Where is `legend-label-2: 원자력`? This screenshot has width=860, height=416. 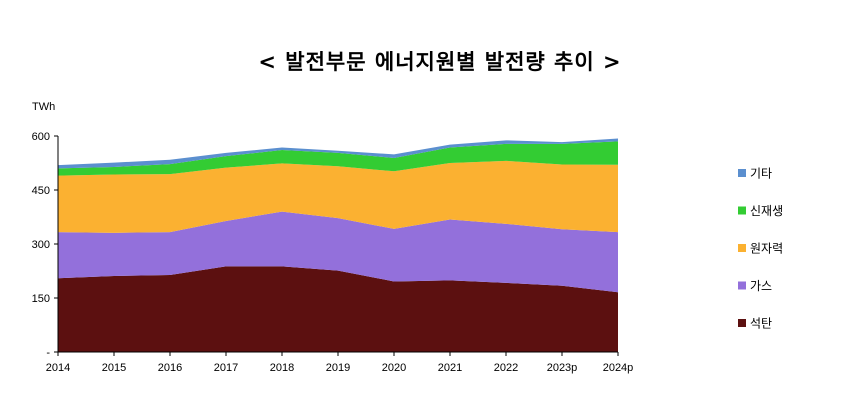
legend-label-2: 원자력 is located at coordinates (766, 249).